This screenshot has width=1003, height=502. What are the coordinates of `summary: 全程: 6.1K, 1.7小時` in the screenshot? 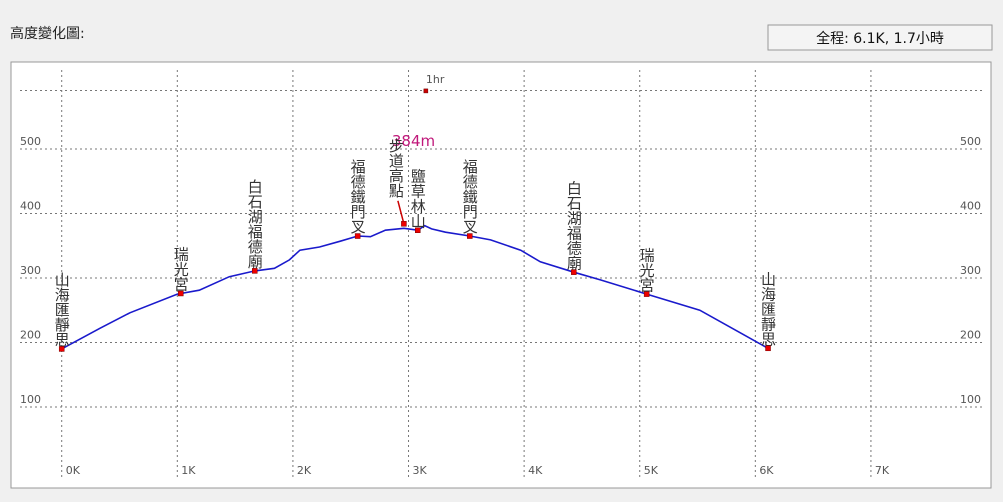 It's located at (880, 38).